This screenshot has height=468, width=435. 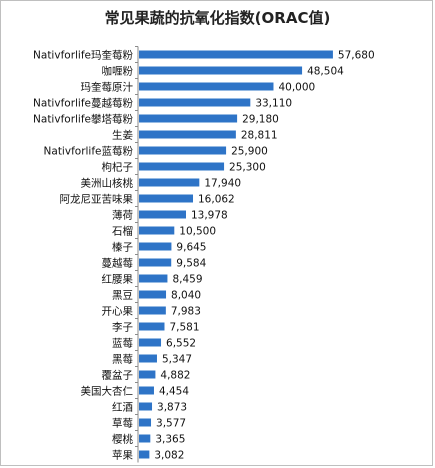 What do you see at coordinates (171, 424) in the screenshot?
I see `value-label: 3,577` at bounding box center [171, 424].